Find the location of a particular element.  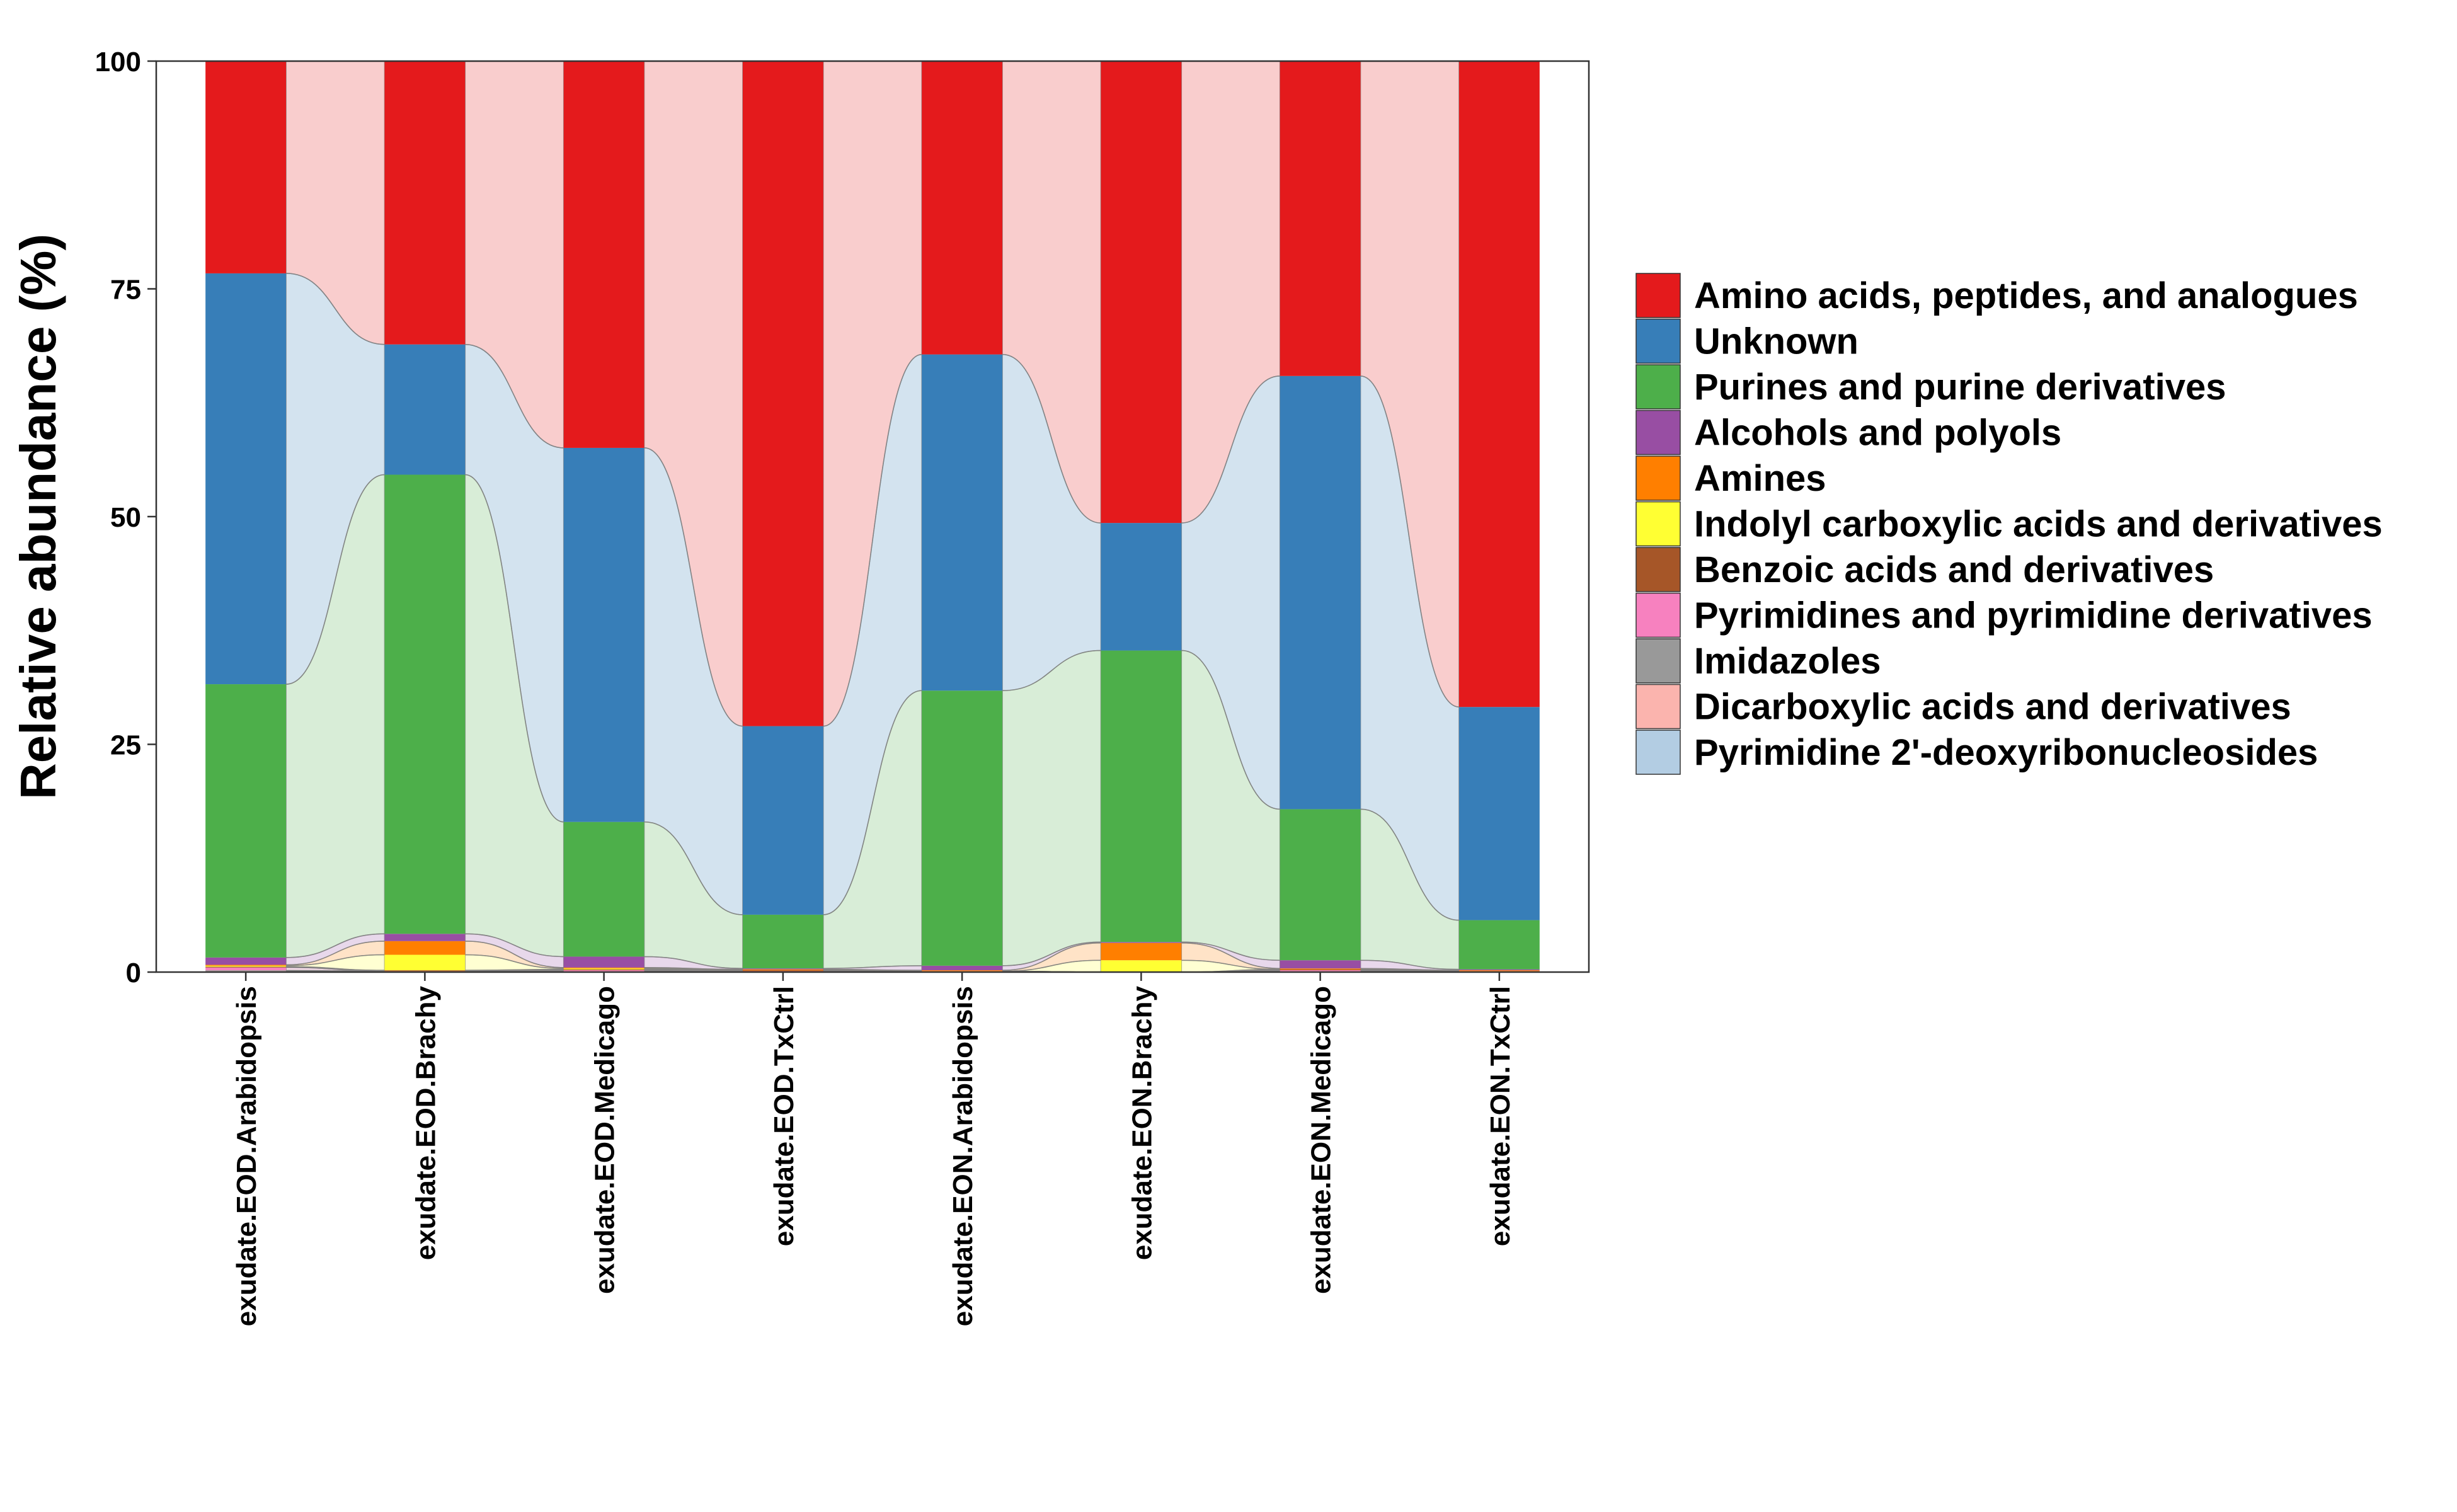

x-tick-label: exudate.EOD.Medicago is located at coordinates (605, 1140).